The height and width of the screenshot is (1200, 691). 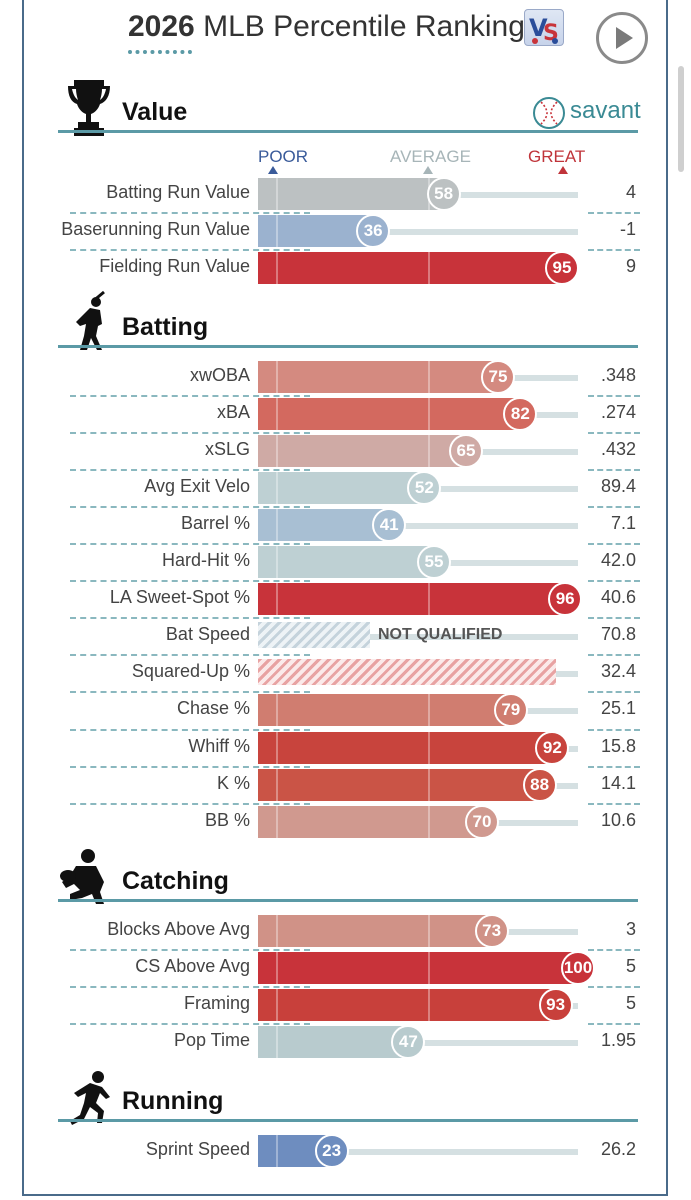 What do you see at coordinates (544, 27) in the screenshot?
I see `vs-logo-icon: V S` at bounding box center [544, 27].